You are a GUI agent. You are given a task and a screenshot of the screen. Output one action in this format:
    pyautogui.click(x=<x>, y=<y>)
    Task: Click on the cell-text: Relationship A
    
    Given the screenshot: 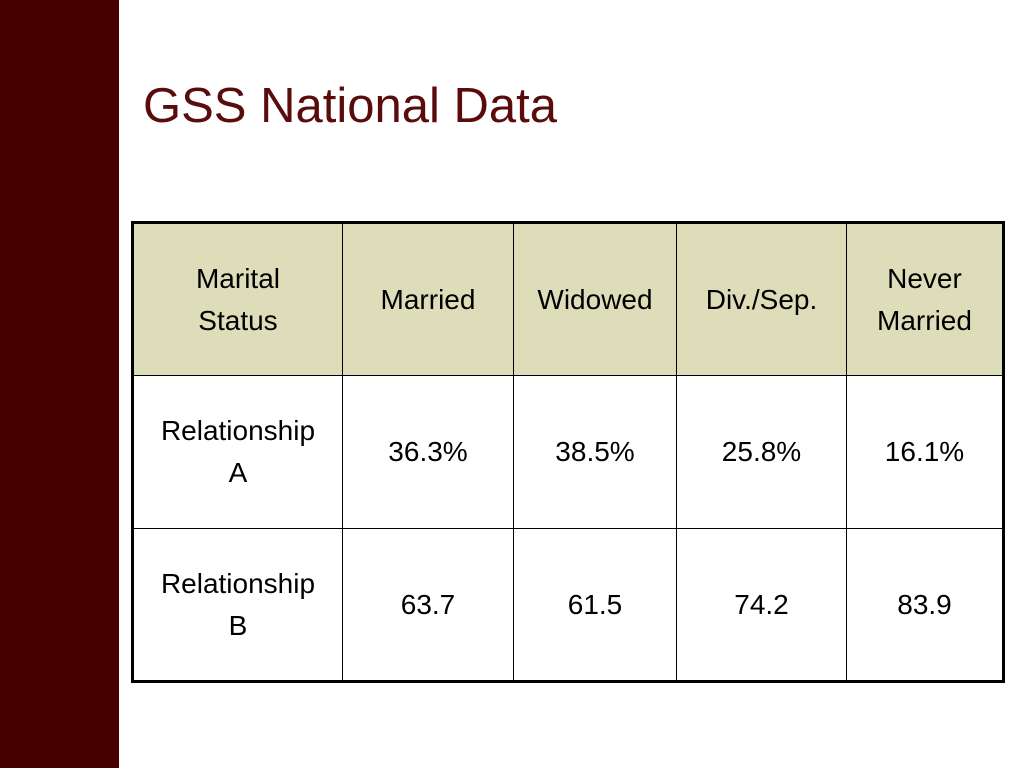 What is the action you would take?
    pyautogui.click(x=238, y=451)
    